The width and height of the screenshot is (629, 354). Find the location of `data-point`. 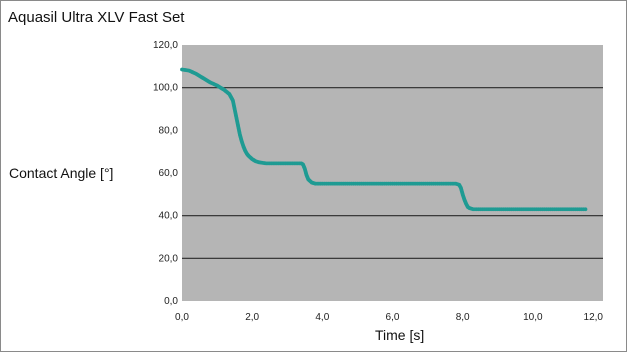

data-point is located at coordinates (585, 209).